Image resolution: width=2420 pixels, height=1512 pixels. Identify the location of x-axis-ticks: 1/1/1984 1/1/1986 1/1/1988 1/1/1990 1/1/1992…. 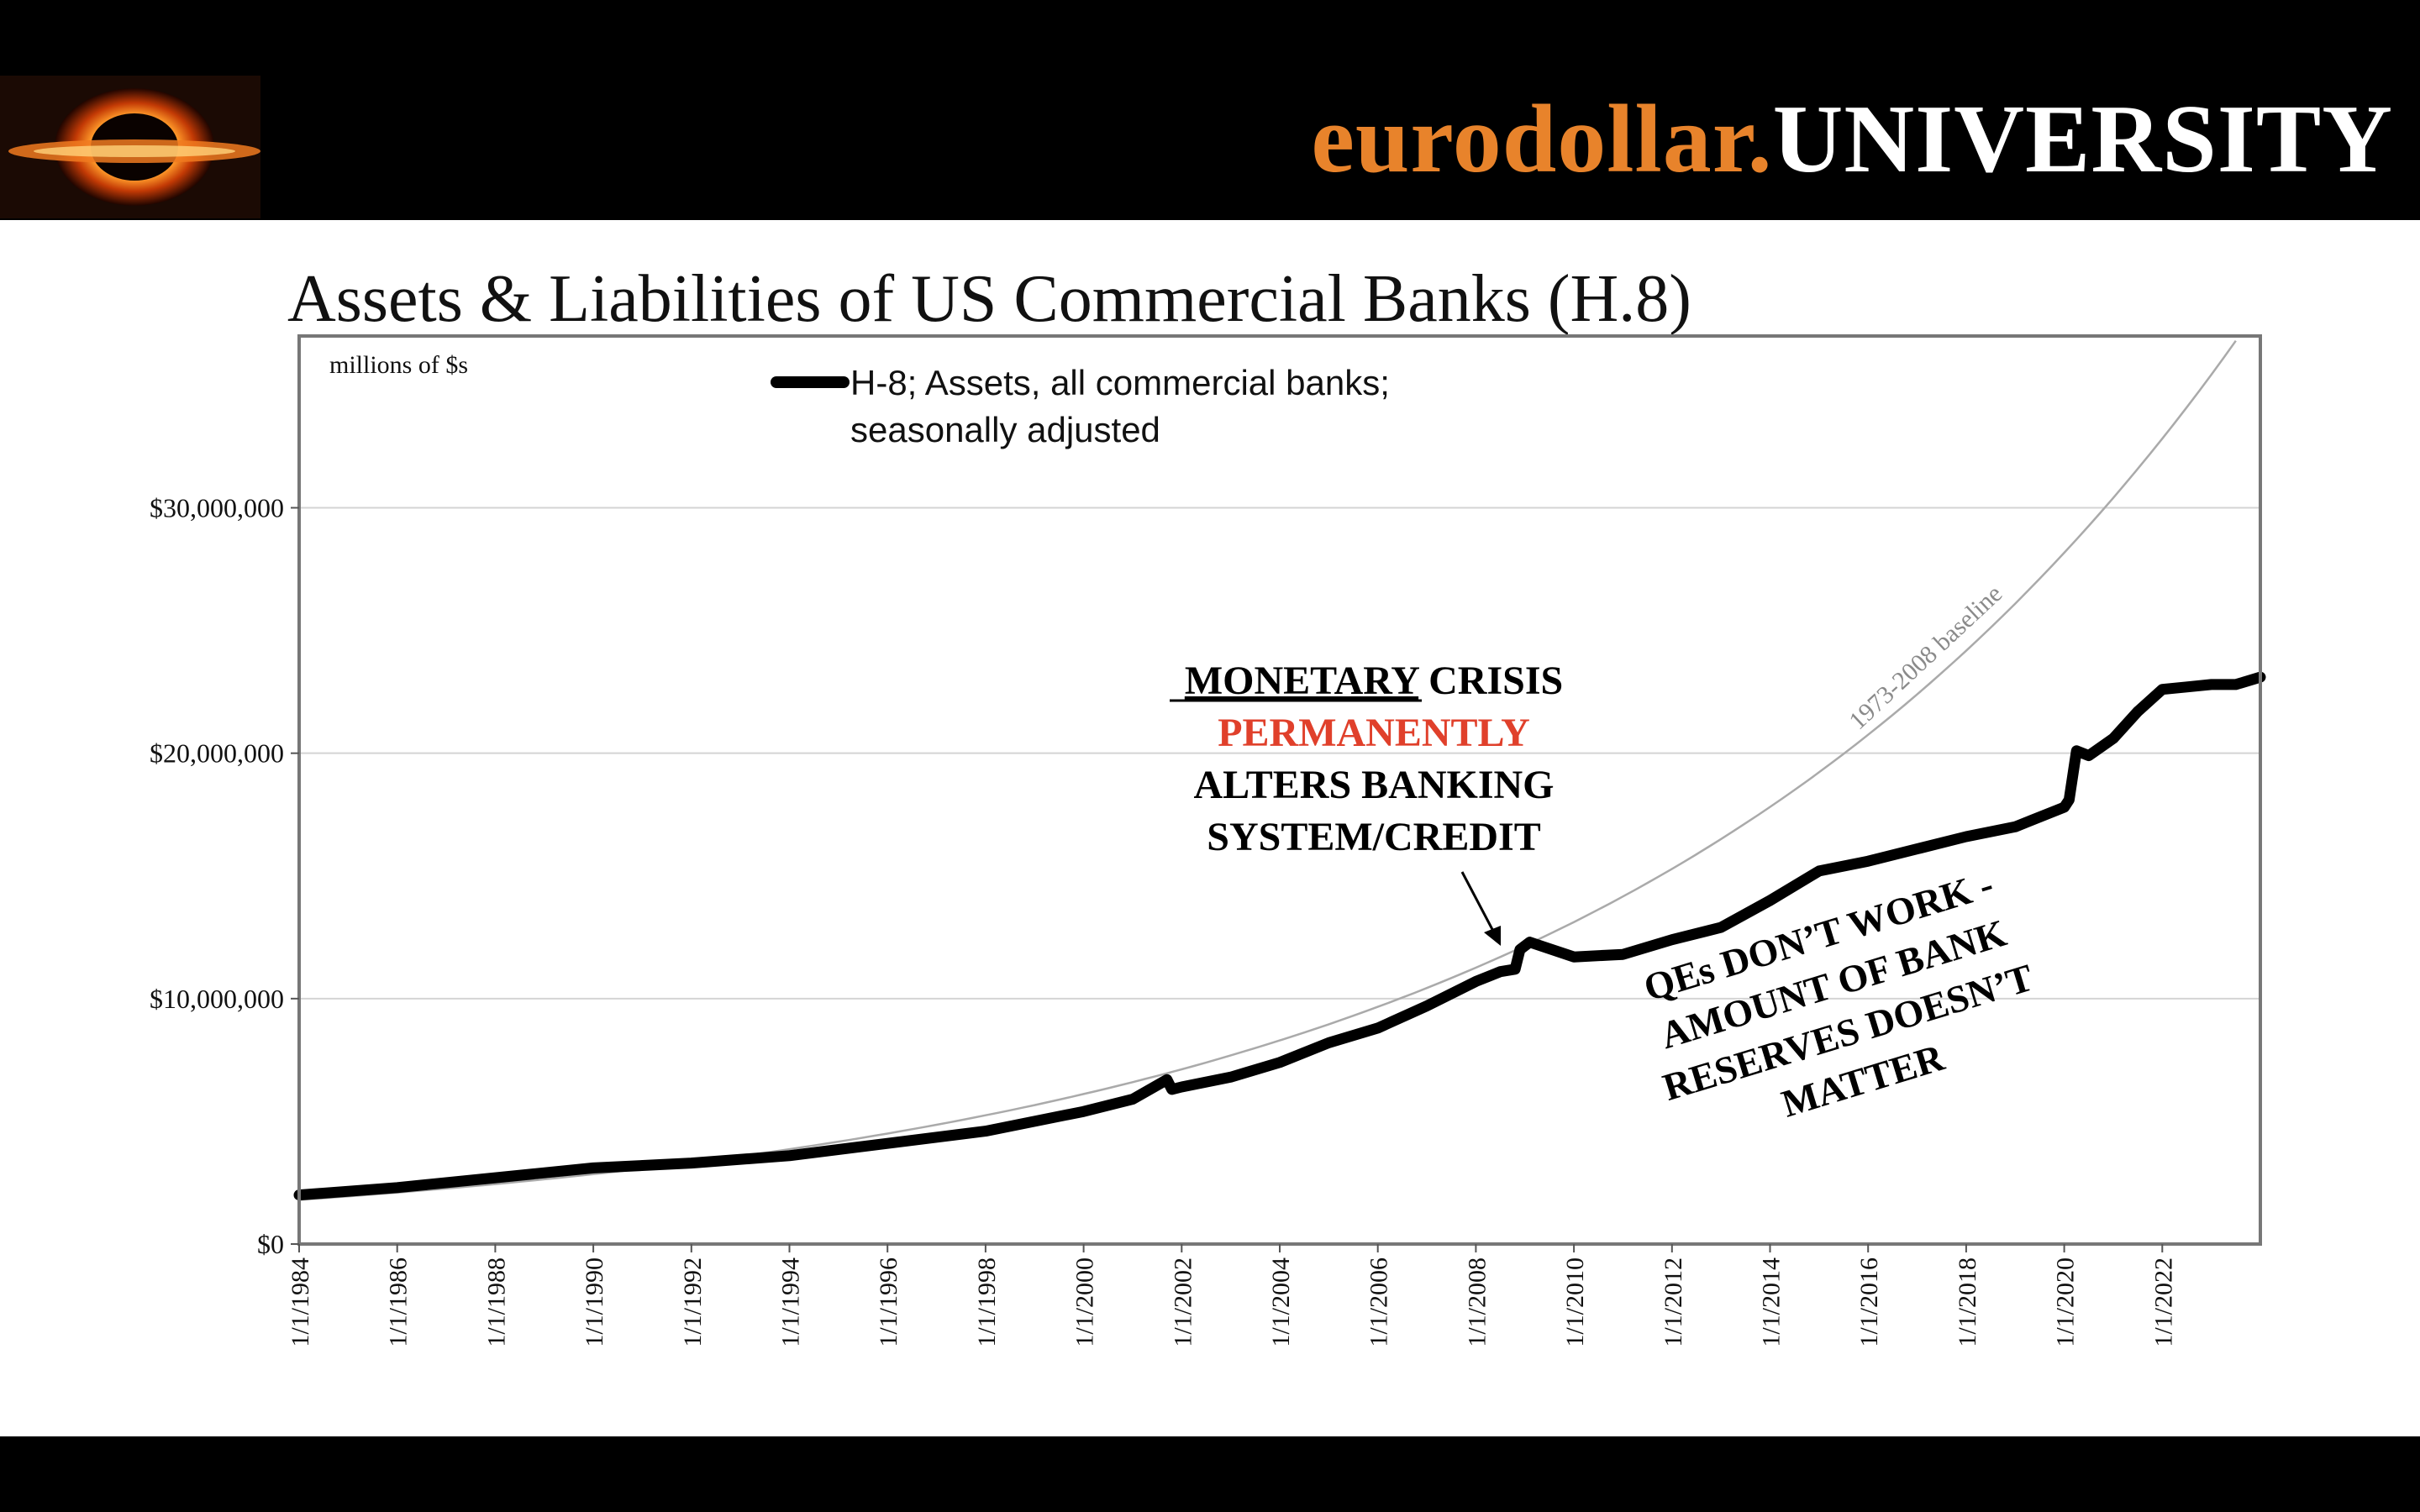
(1232, 1295).